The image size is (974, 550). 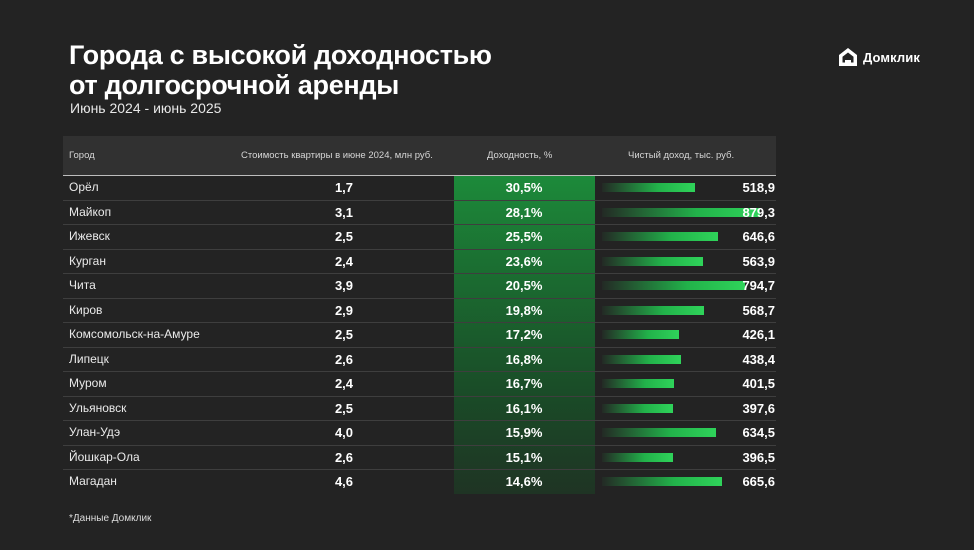 I want to click on table-row: Чита 3,9 20,5% 794,7, so click(x=419, y=286).